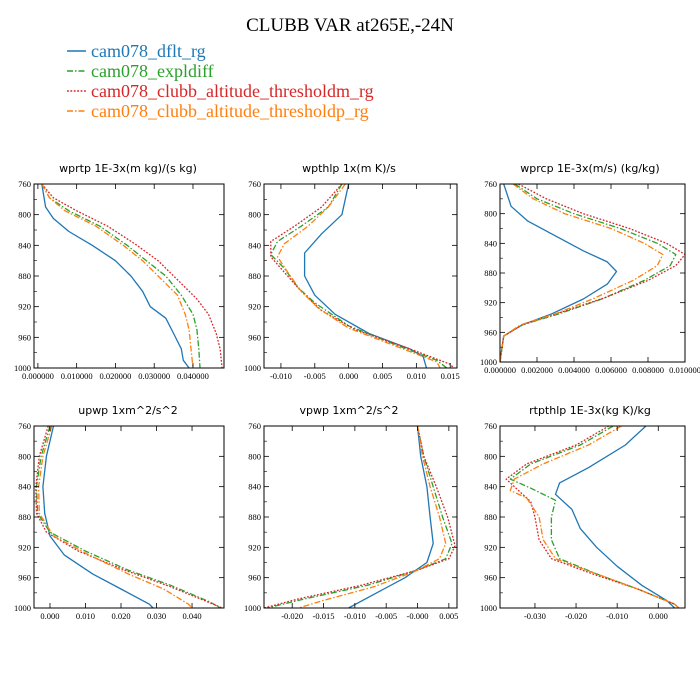 This screenshot has width=700, height=700. I want to click on x-tick-label: -0.015, so click(324, 616).